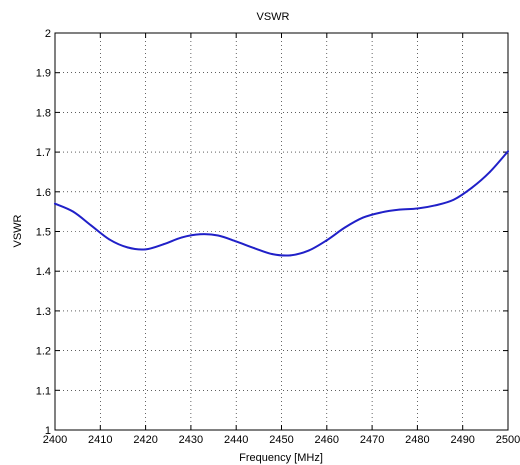 The image size is (520, 465). I want to click on y-tick-label: 1.2, so click(43, 352).